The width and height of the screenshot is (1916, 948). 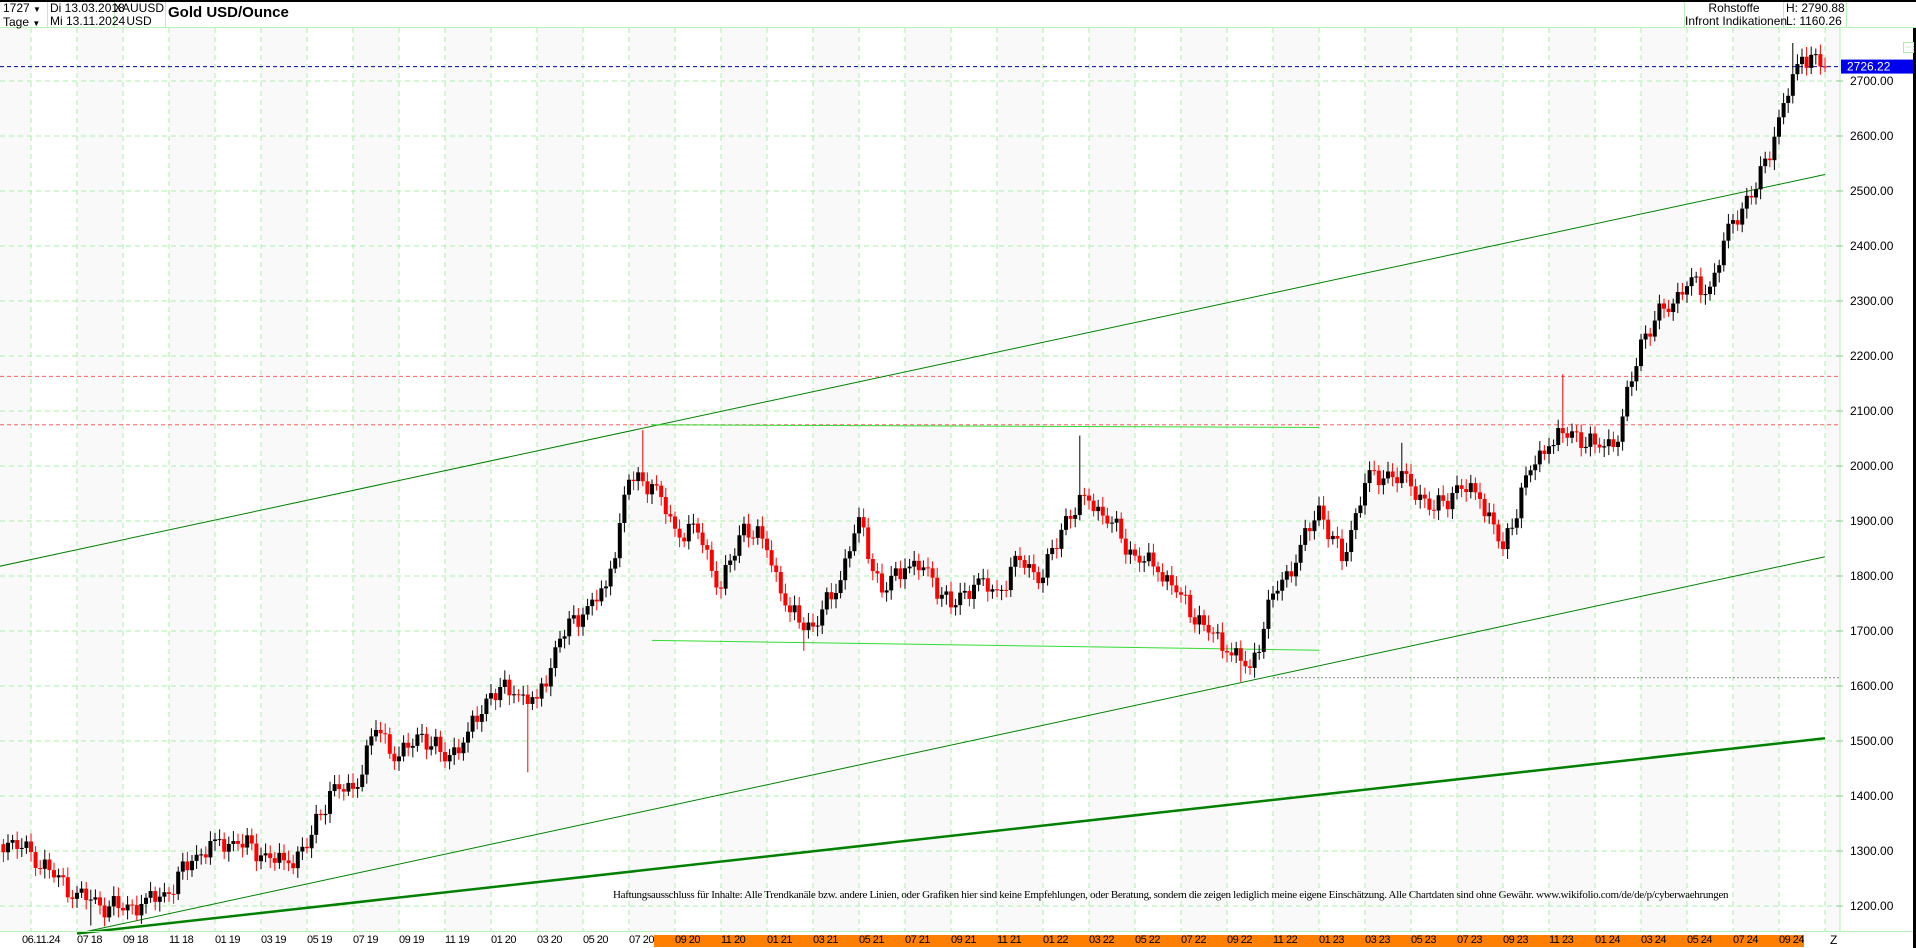 I want to click on collapse-icon: −, so click(x=1908, y=47).